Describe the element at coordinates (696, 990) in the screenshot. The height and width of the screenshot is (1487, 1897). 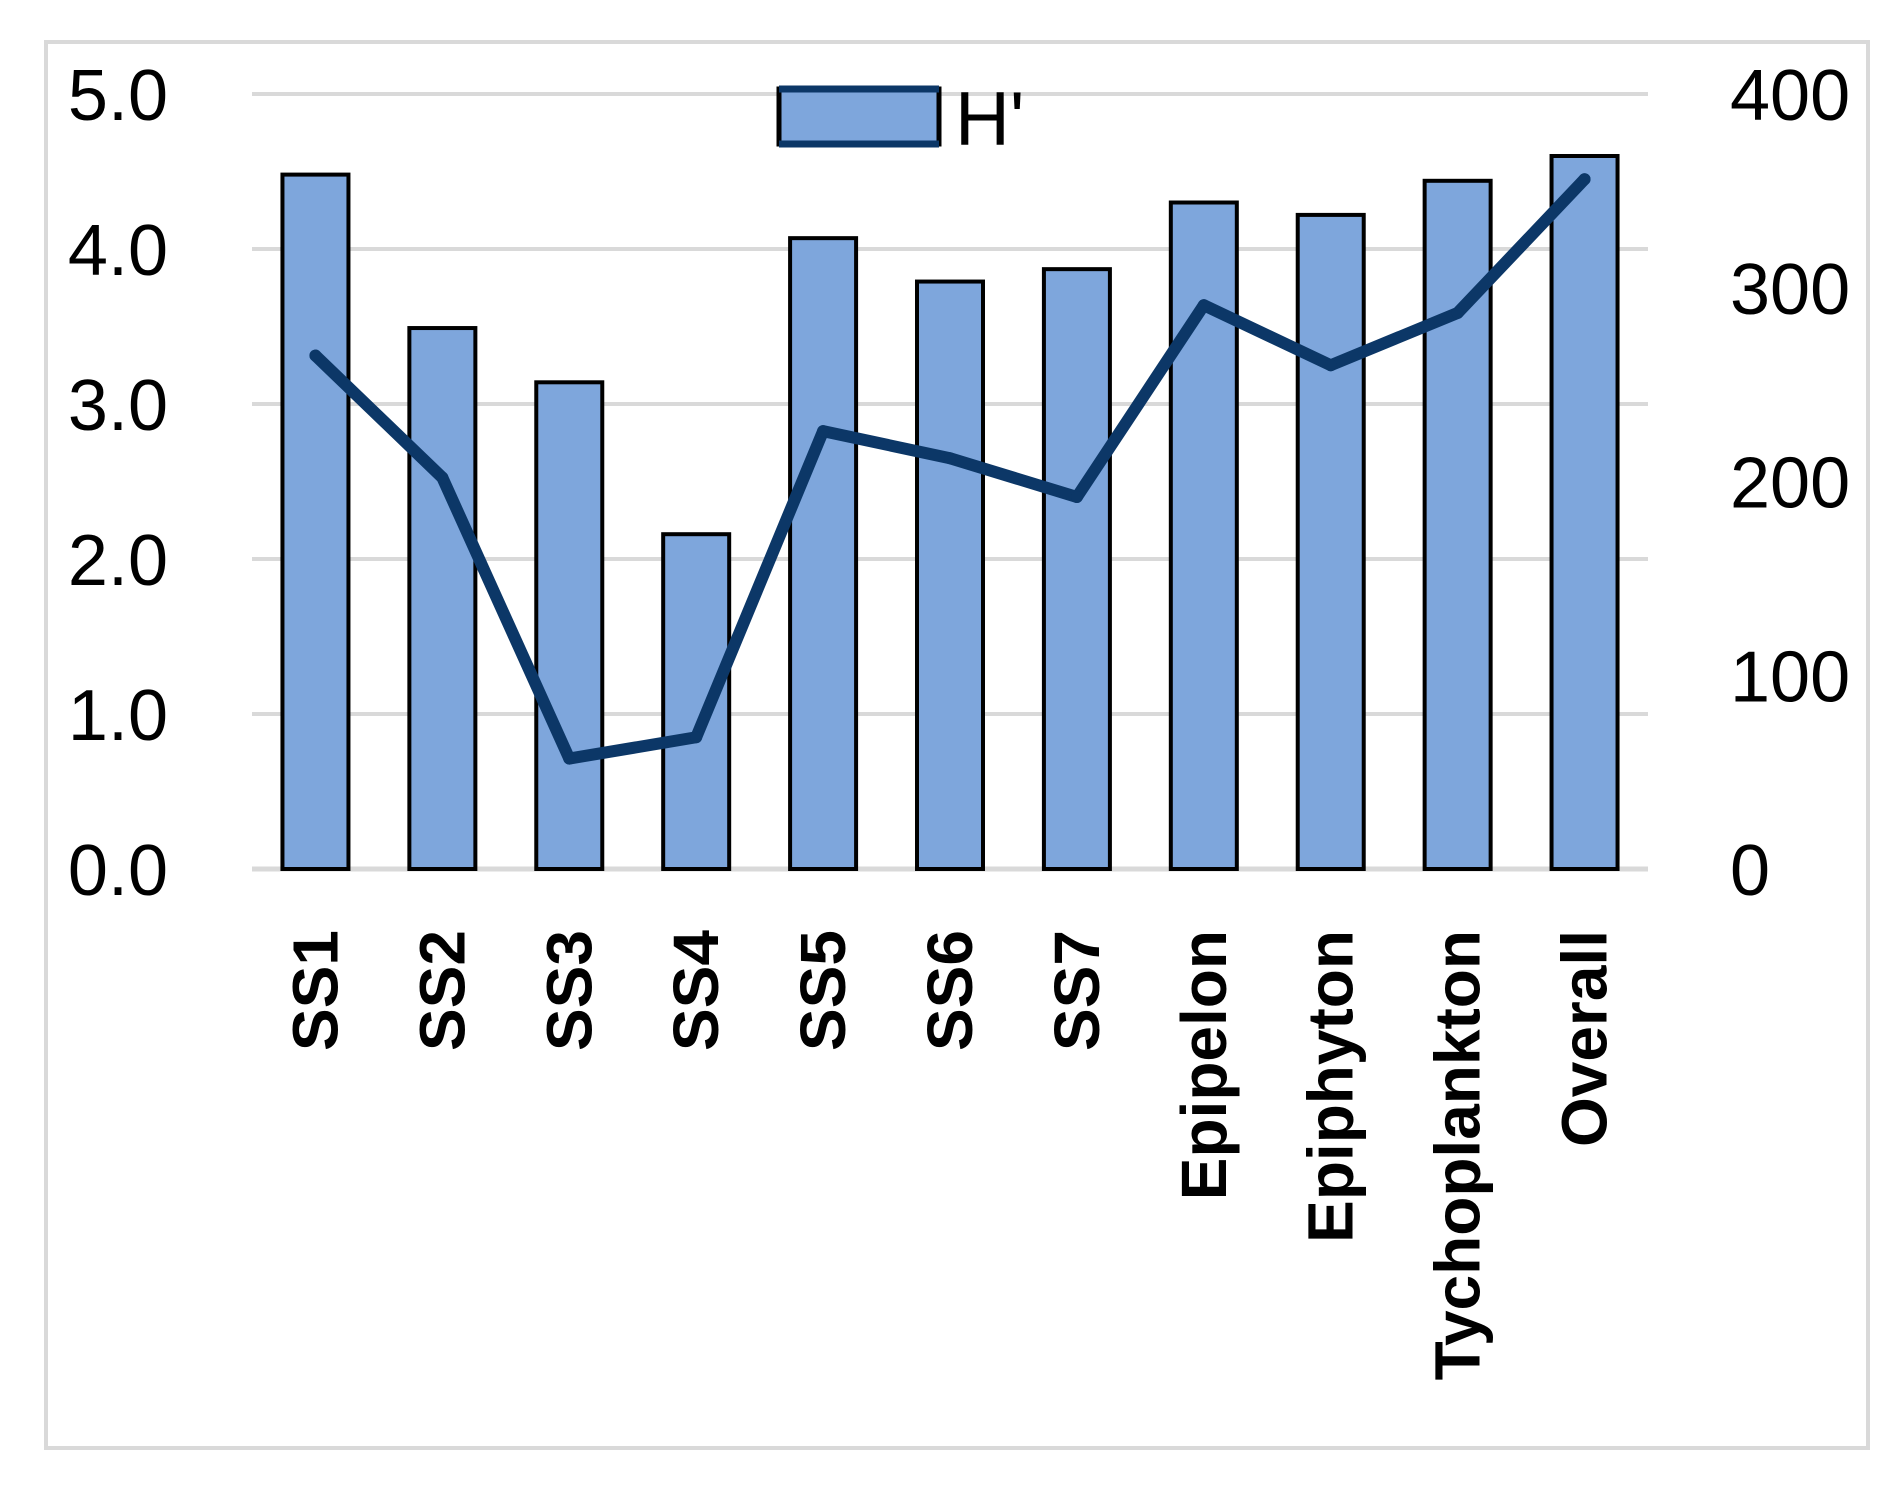
I see `x-tick-label: SS4` at that location.